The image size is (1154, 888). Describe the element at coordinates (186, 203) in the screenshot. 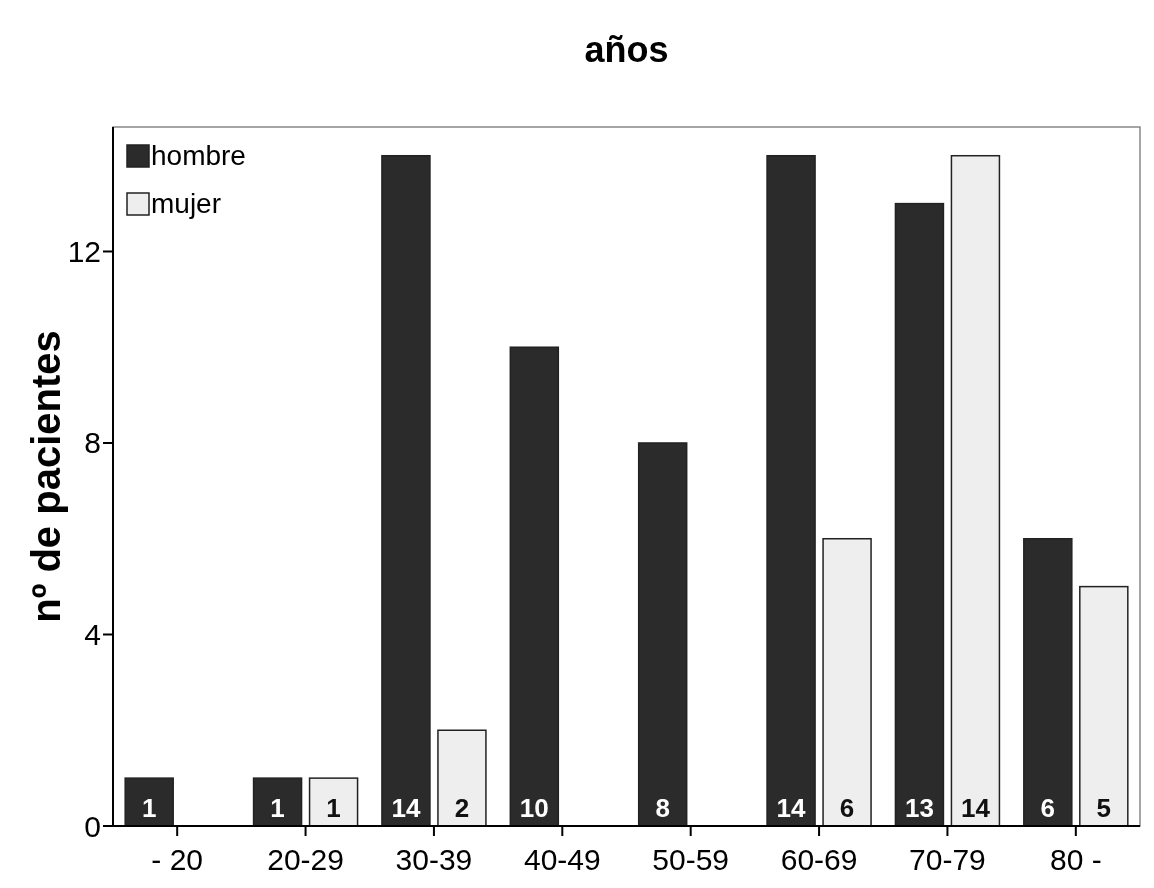

I see `legend-label: mujer` at that location.